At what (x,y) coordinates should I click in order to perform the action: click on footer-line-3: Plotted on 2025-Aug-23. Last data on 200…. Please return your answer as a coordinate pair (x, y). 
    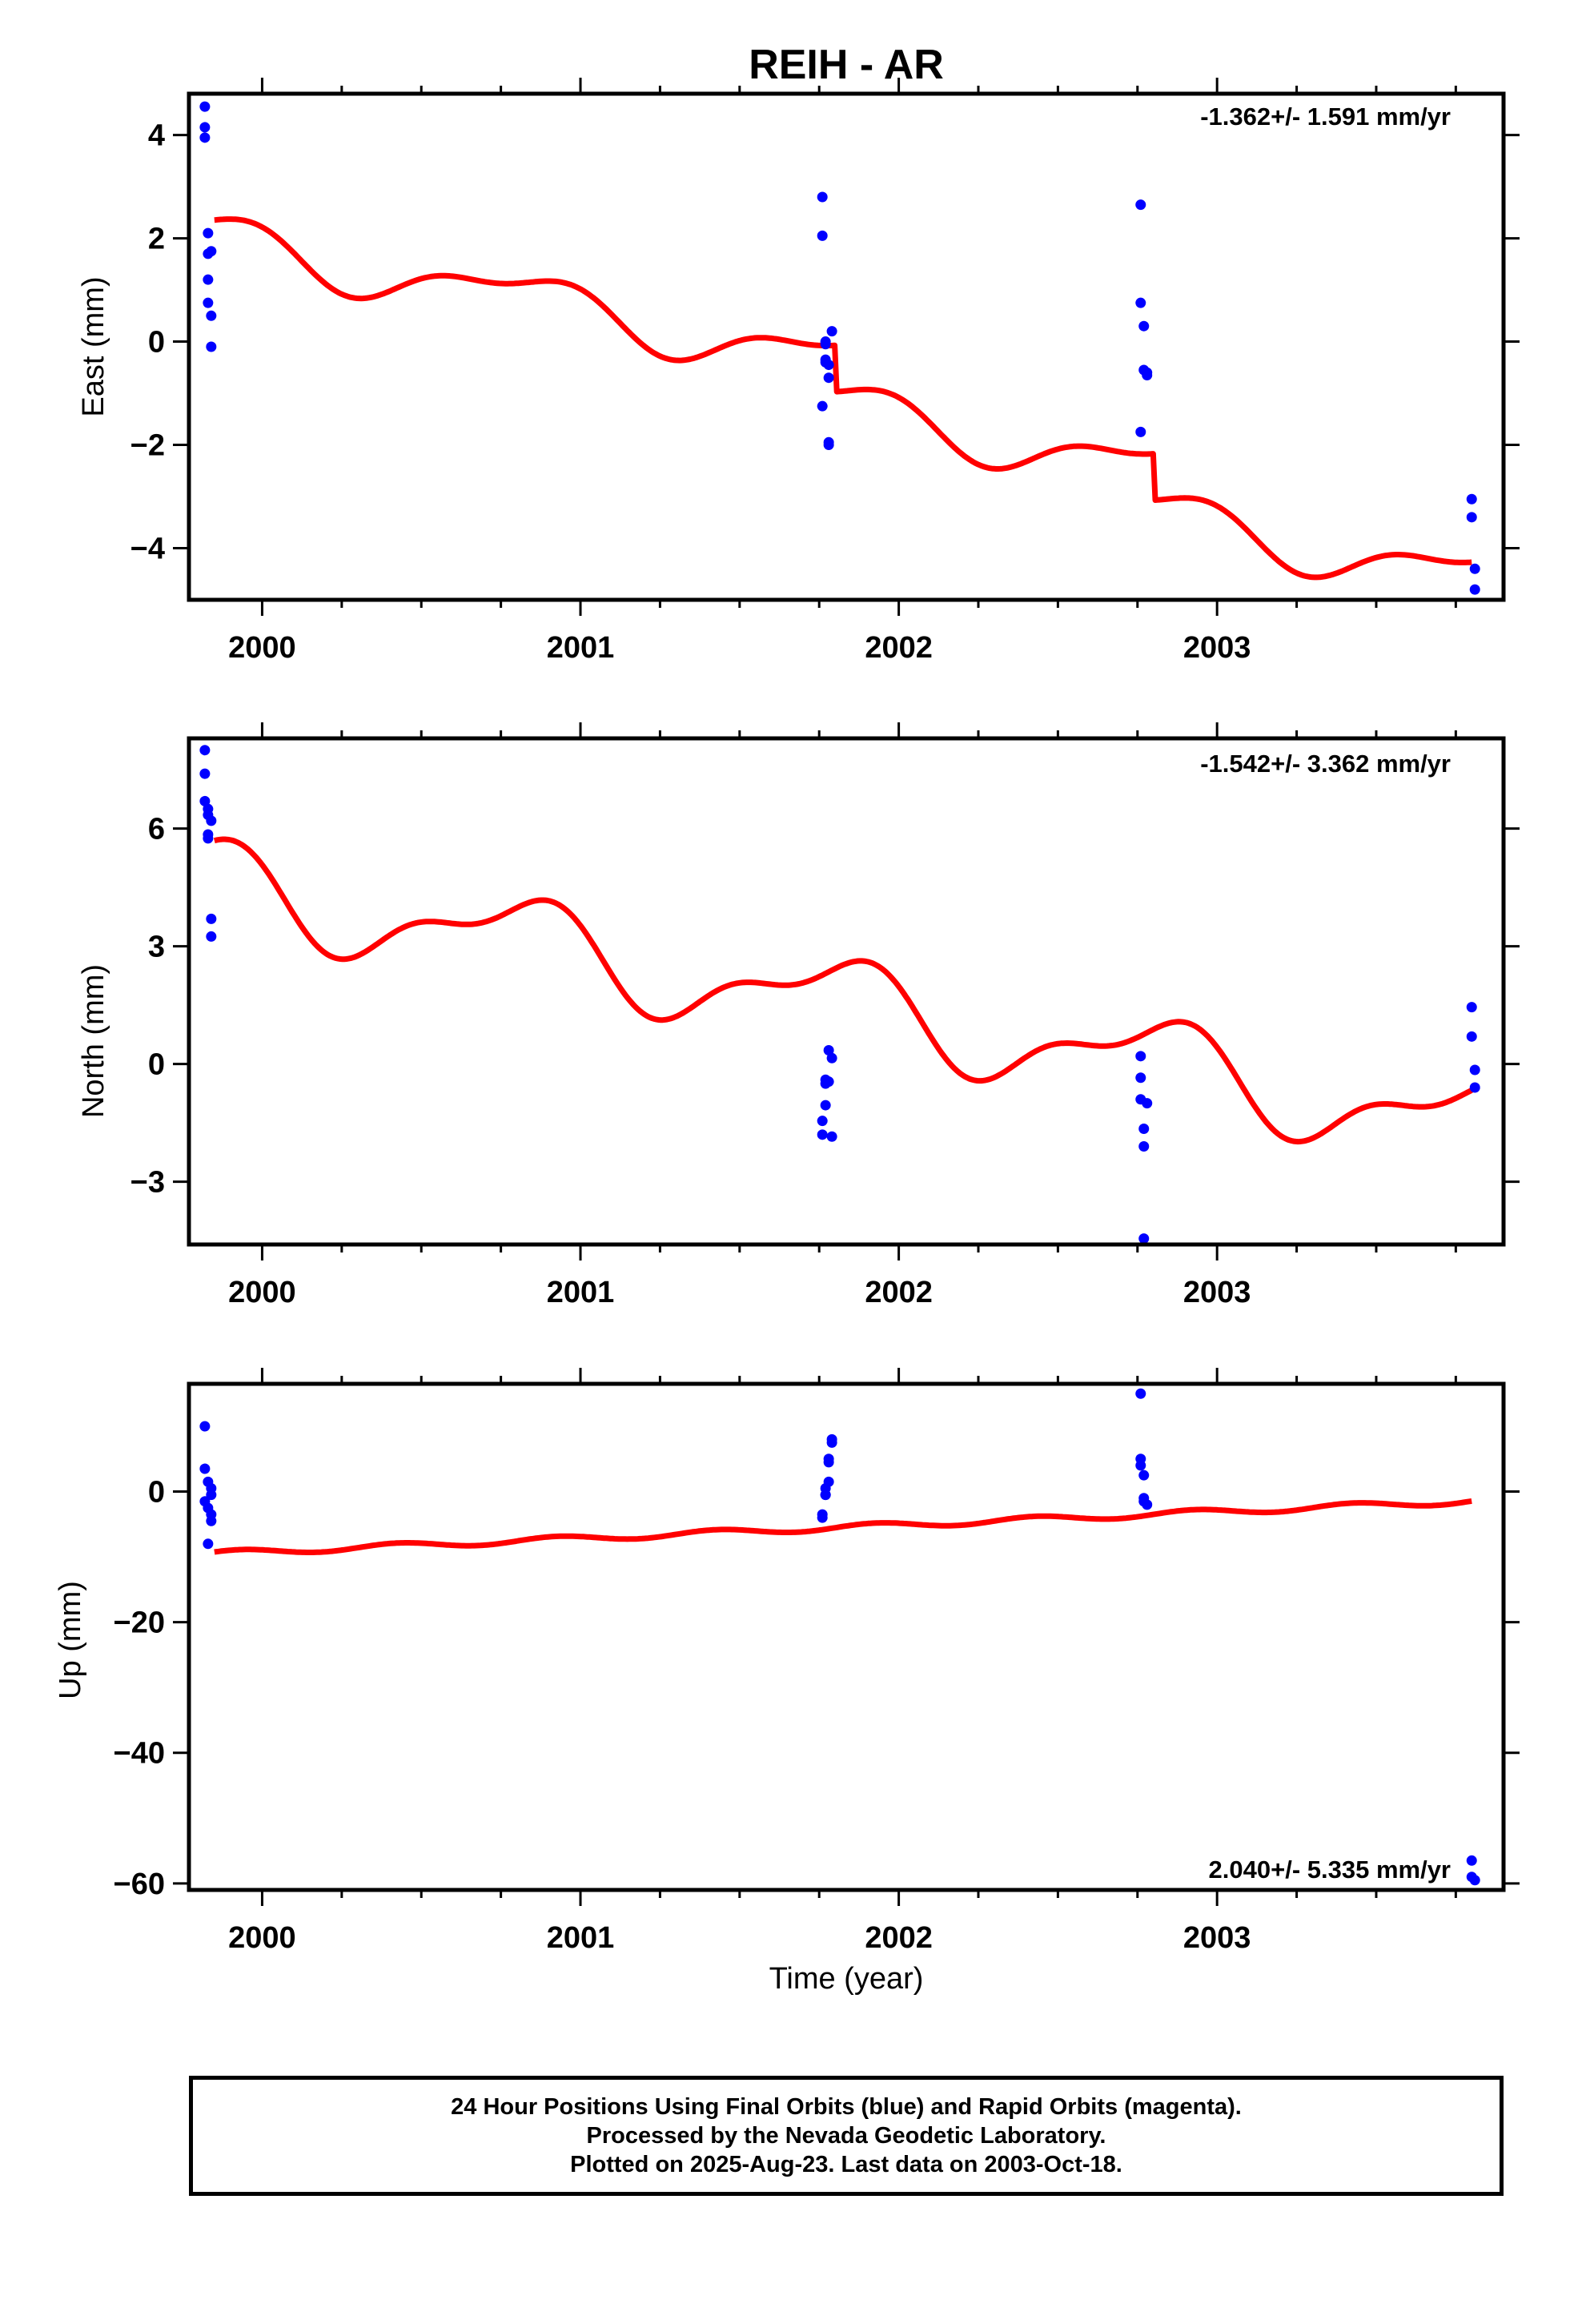
    Looking at the image, I should click on (846, 2164).